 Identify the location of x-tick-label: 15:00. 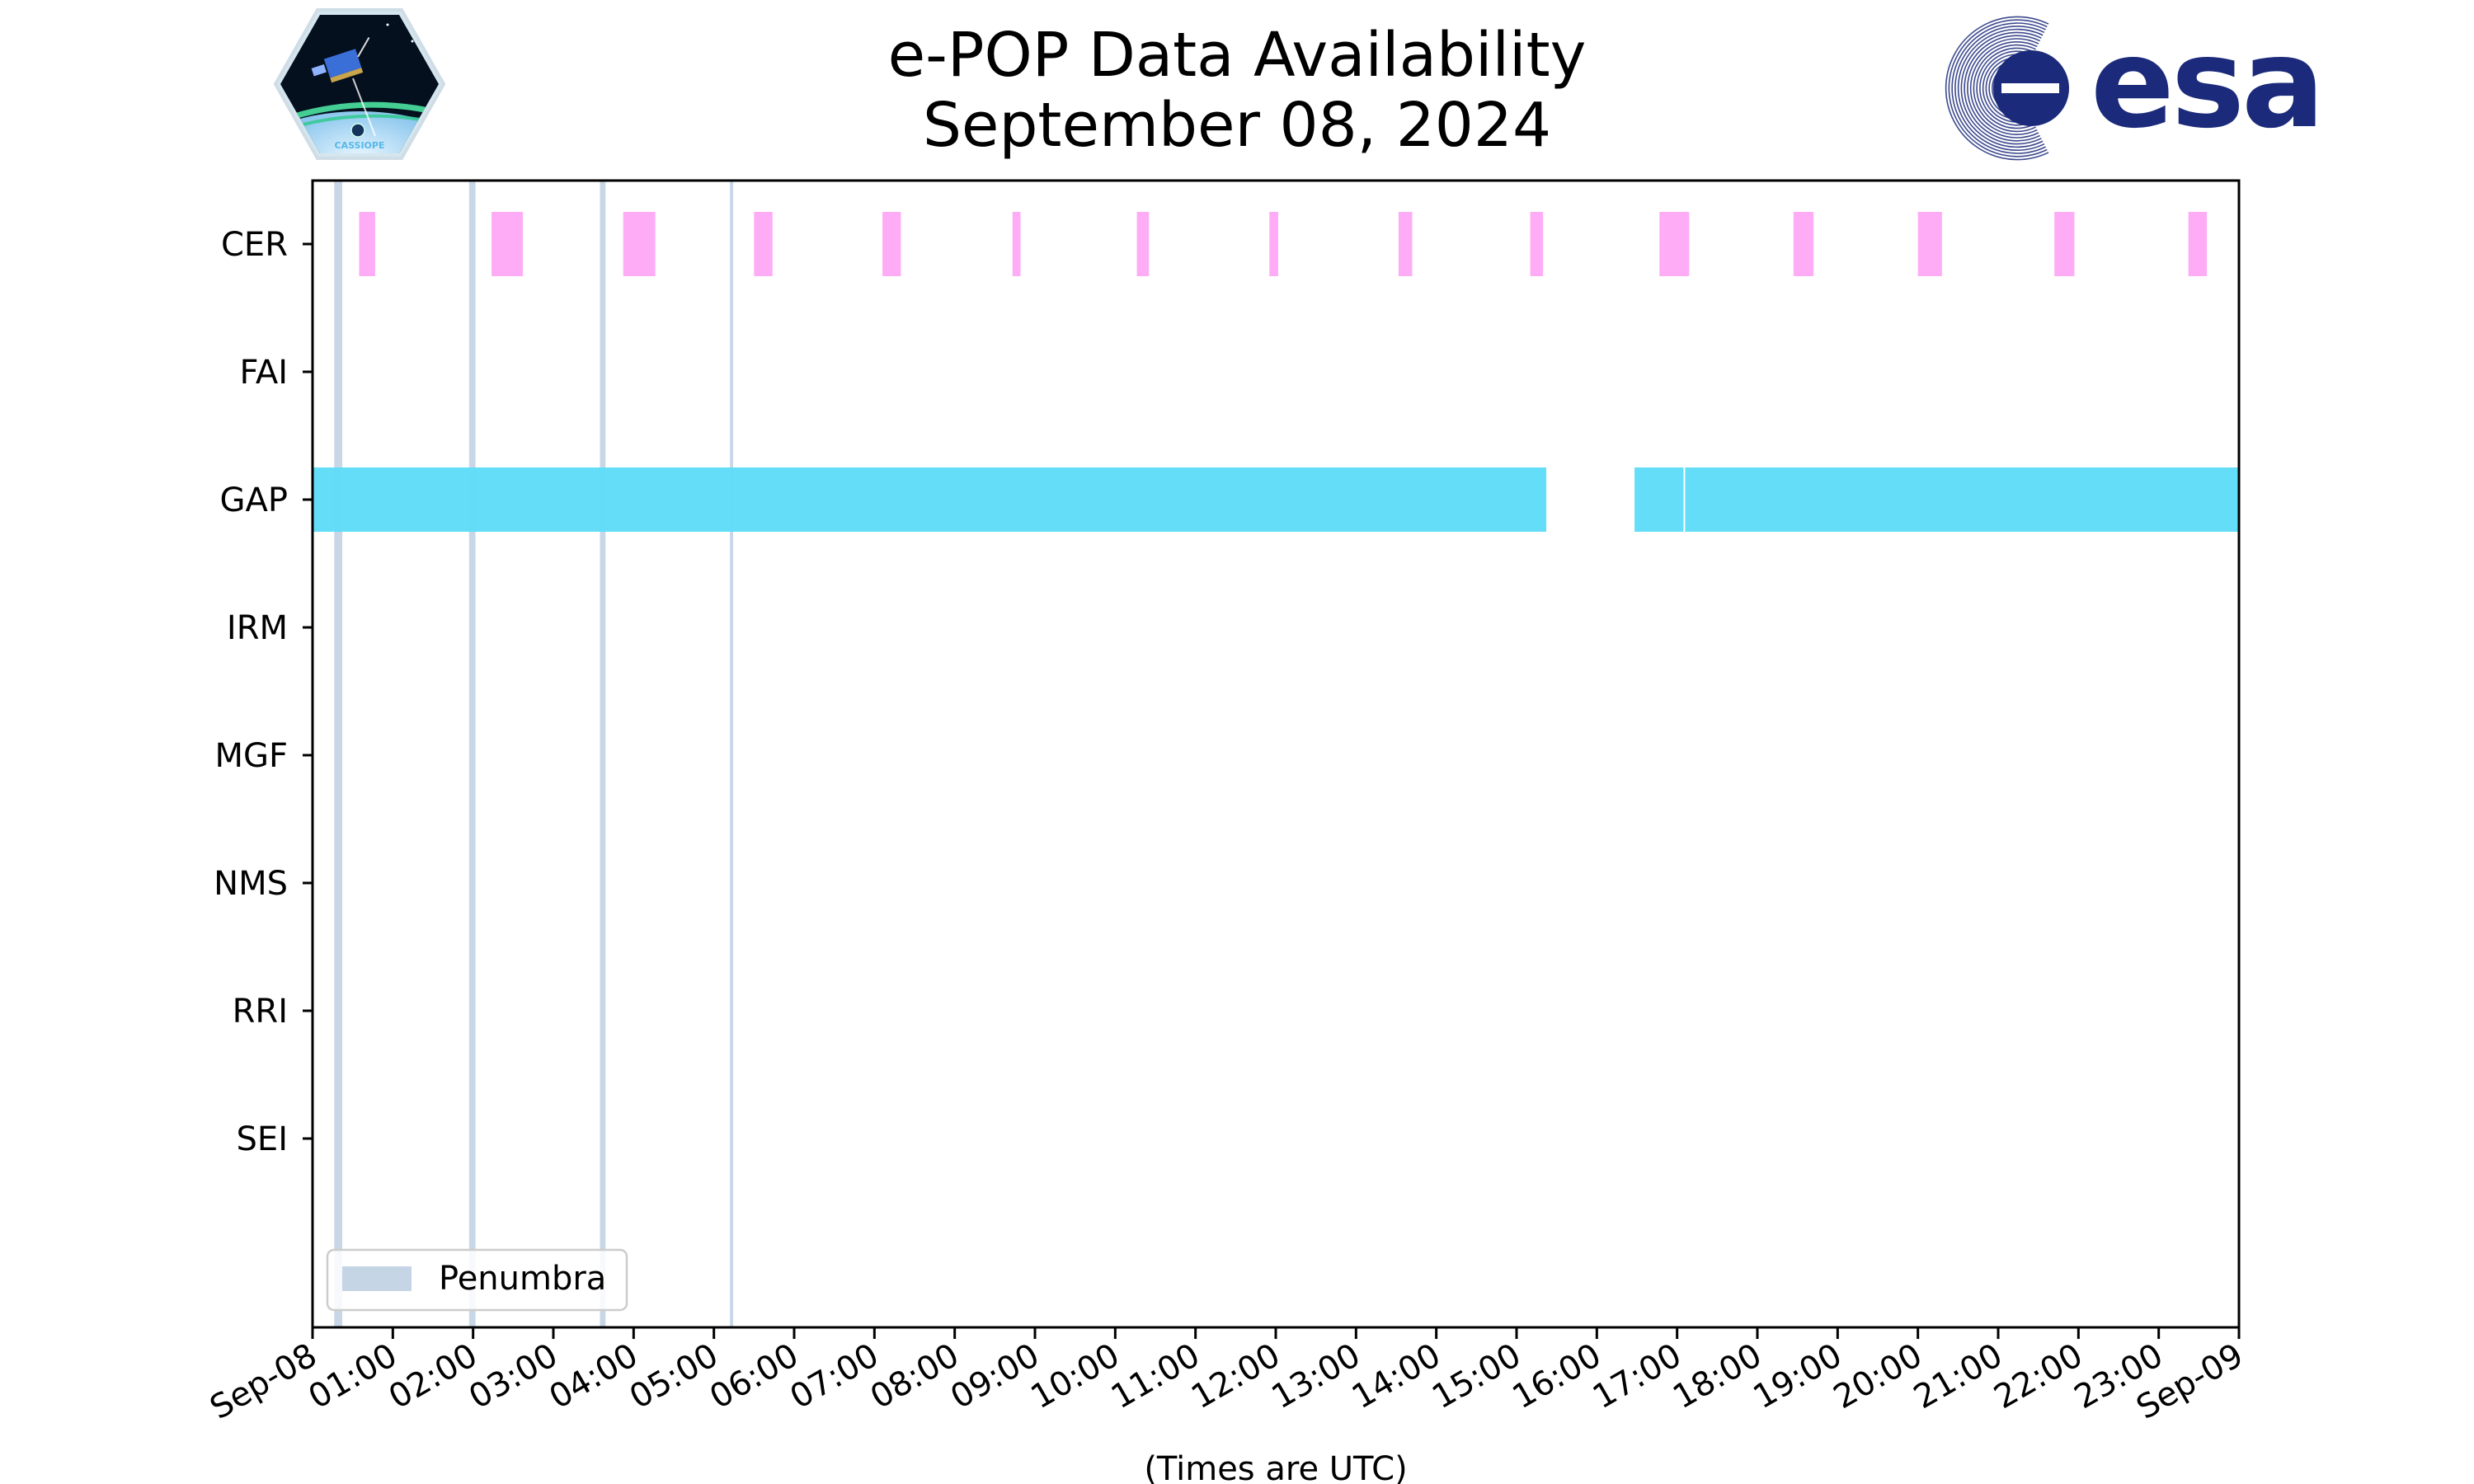
(1476, 1376).